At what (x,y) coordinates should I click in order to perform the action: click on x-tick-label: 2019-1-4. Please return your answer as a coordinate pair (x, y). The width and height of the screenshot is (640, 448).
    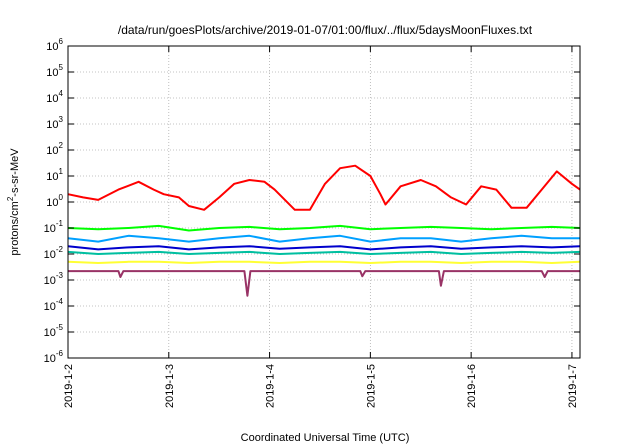
    Looking at the image, I should click on (271, 386).